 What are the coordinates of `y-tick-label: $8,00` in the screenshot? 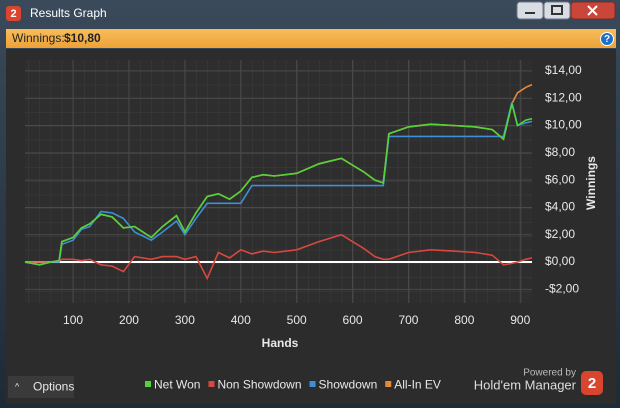 It's located at (560, 152).